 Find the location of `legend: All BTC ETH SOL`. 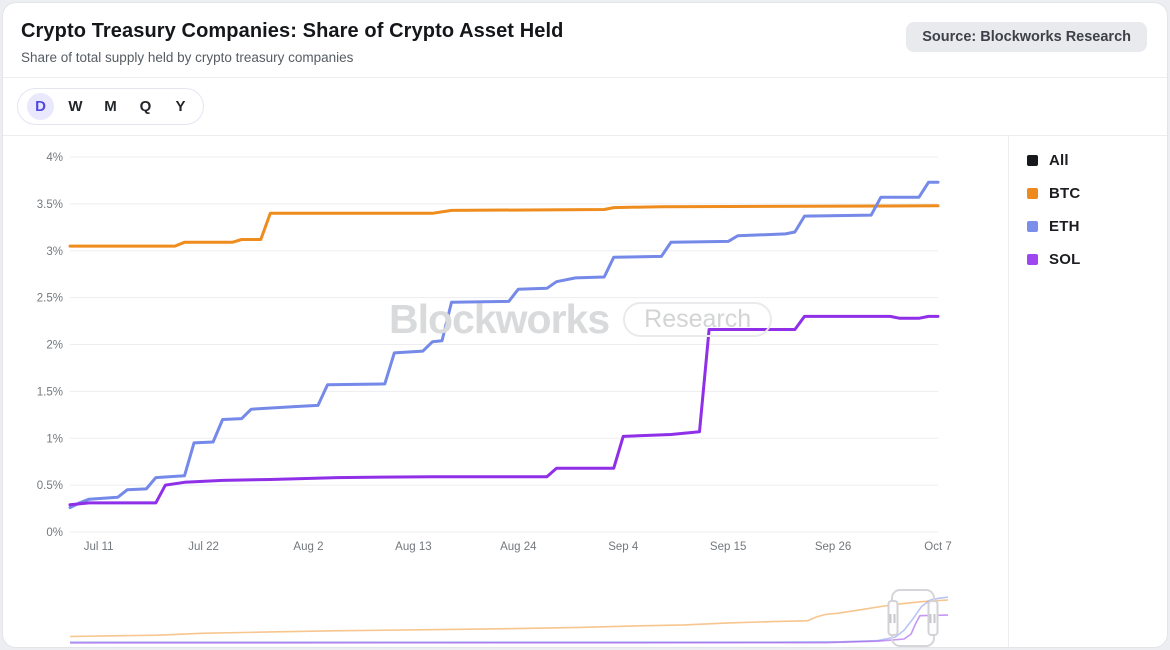

legend: All BTC ETH SOL is located at coordinates (1087, 391).